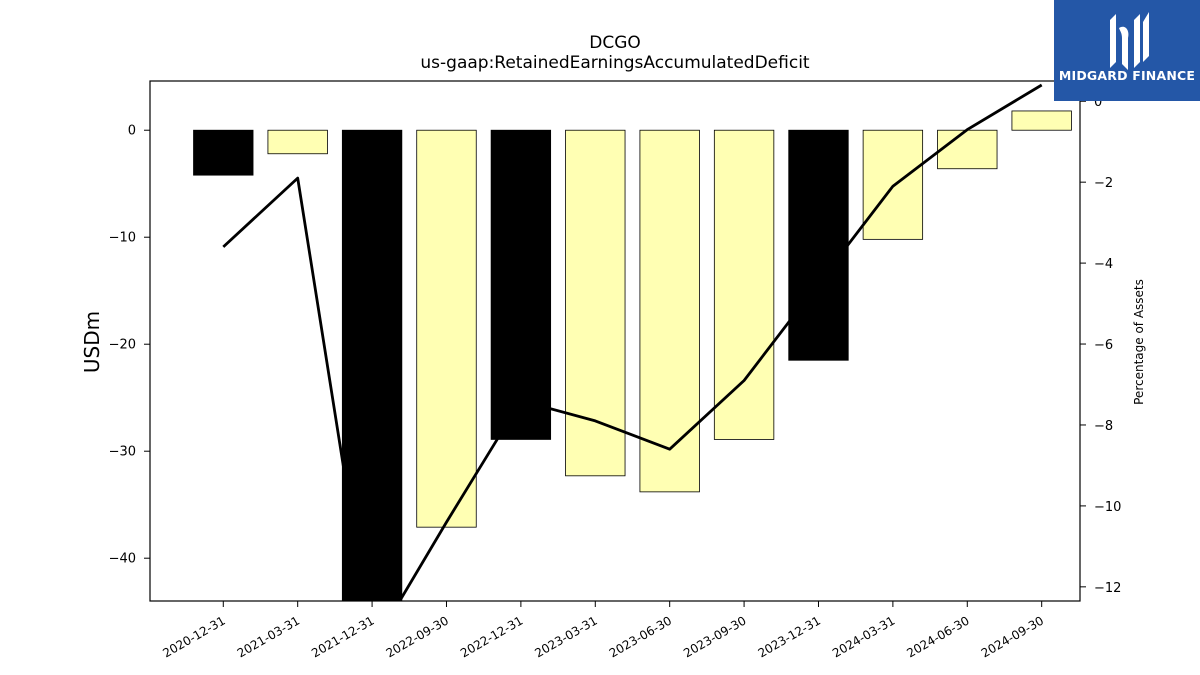 The width and height of the screenshot is (1200, 675). Describe the element at coordinates (1103, 183) in the screenshot. I see `y-tick-label-right: −2` at that location.